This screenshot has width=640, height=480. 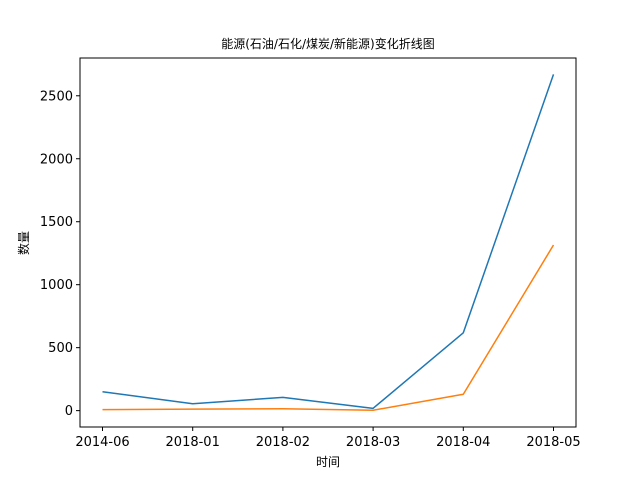 What do you see at coordinates (69, 411) in the screenshot?
I see `y-tick-label: 0` at bounding box center [69, 411].